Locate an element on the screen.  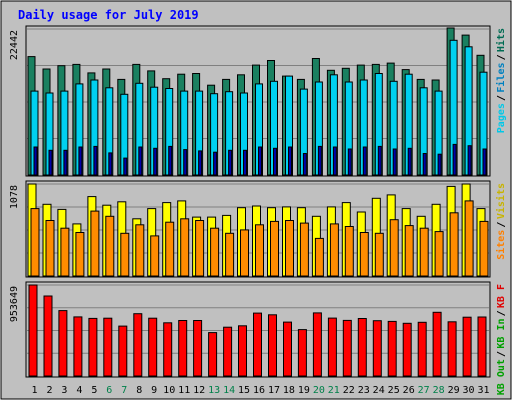
legend: Visits / Sites is located at coordinates (501, 221).